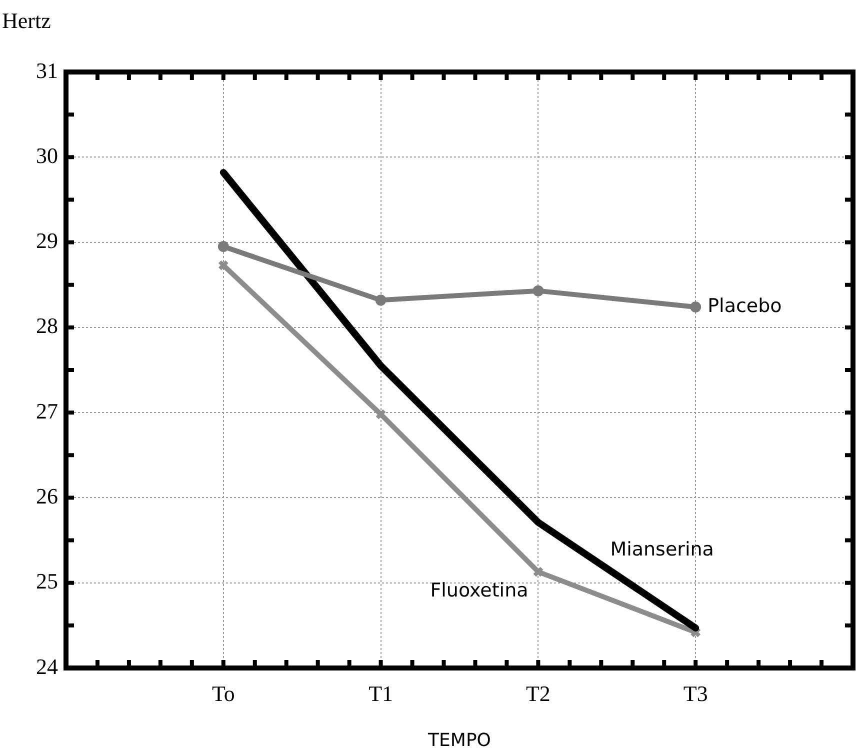  What do you see at coordinates (47, 411) in the screenshot?
I see `y-tick-label: 27` at bounding box center [47, 411].